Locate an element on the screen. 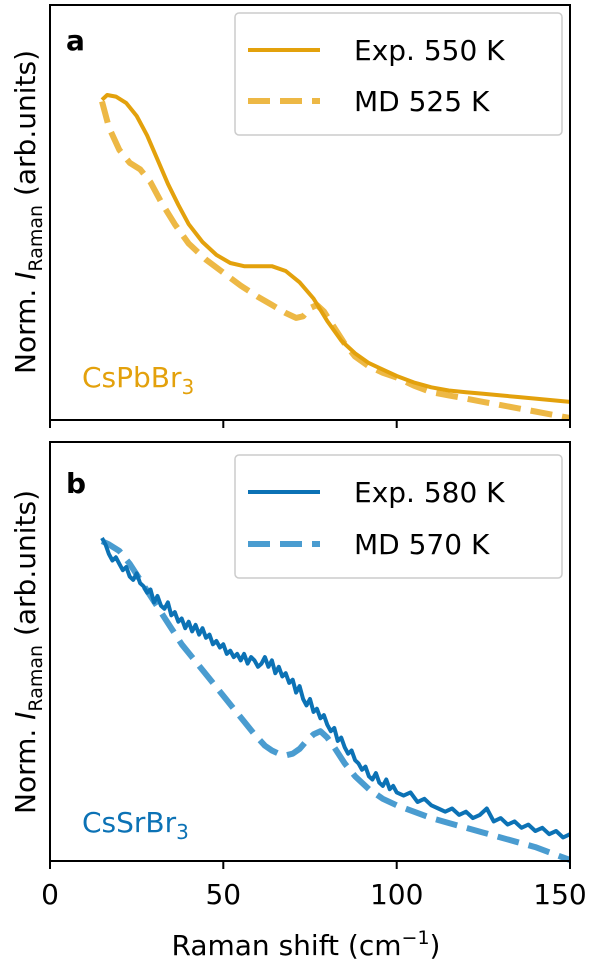 This screenshot has height=973, width=600. panel-a-x-ticks is located at coordinates (310, 424).